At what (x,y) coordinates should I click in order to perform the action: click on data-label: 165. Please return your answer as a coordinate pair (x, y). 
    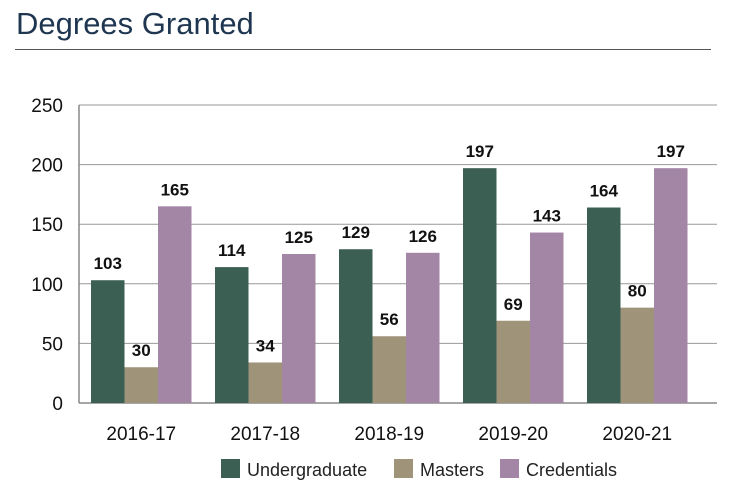
    Looking at the image, I should click on (175, 189).